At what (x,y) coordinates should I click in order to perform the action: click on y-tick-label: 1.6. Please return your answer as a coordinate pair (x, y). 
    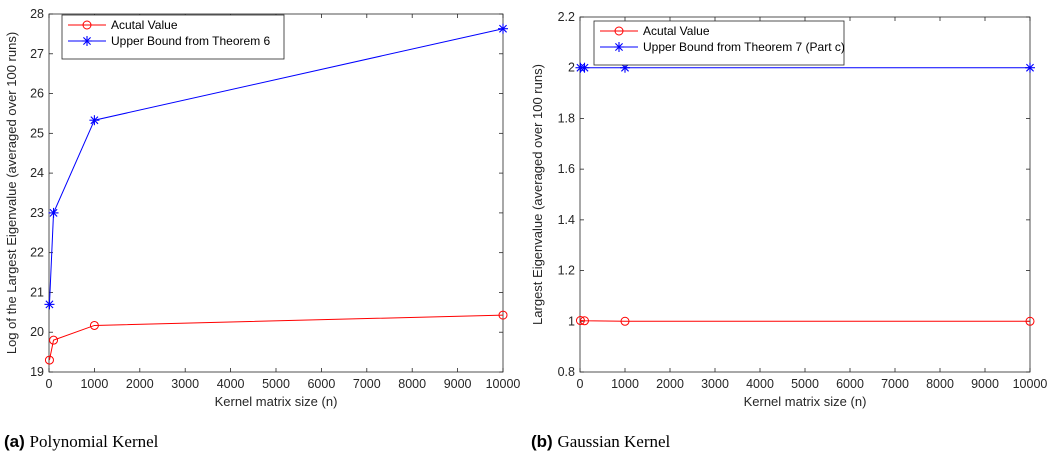
    Looking at the image, I should click on (566, 169).